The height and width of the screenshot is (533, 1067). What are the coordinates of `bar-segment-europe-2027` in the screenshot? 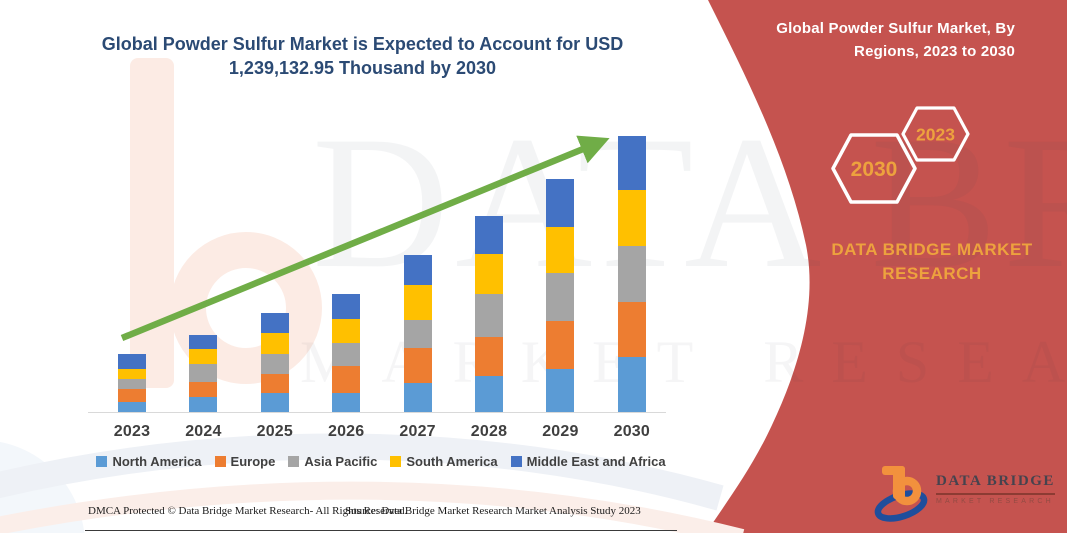 It's located at (417, 365).